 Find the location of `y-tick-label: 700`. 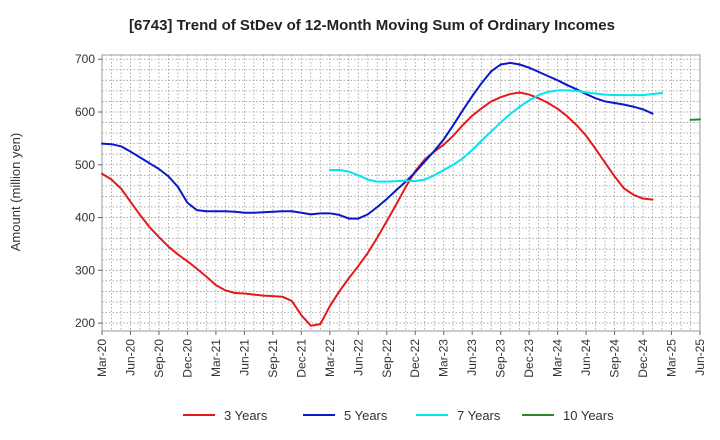

y-tick-label: 700 is located at coordinates (85, 59).